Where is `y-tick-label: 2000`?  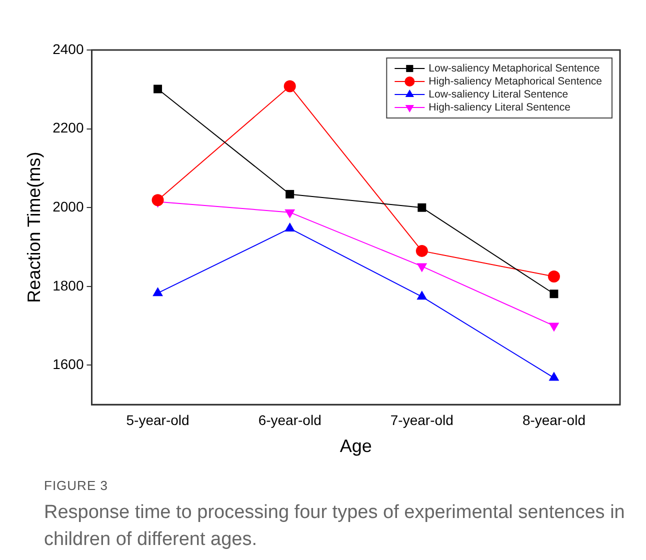
y-tick-label: 2000 is located at coordinates (68, 206).